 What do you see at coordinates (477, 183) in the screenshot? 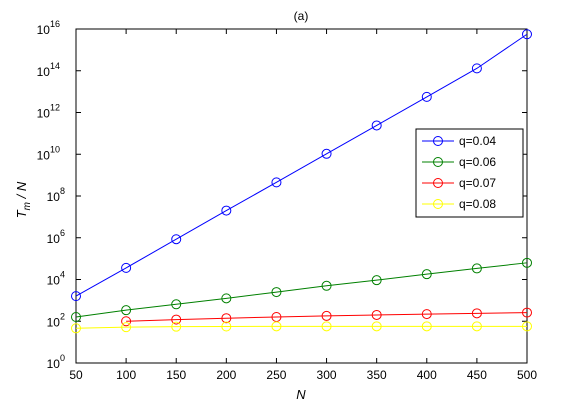
I see `legend-label: q=0.07` at bounding box center [477, 183].